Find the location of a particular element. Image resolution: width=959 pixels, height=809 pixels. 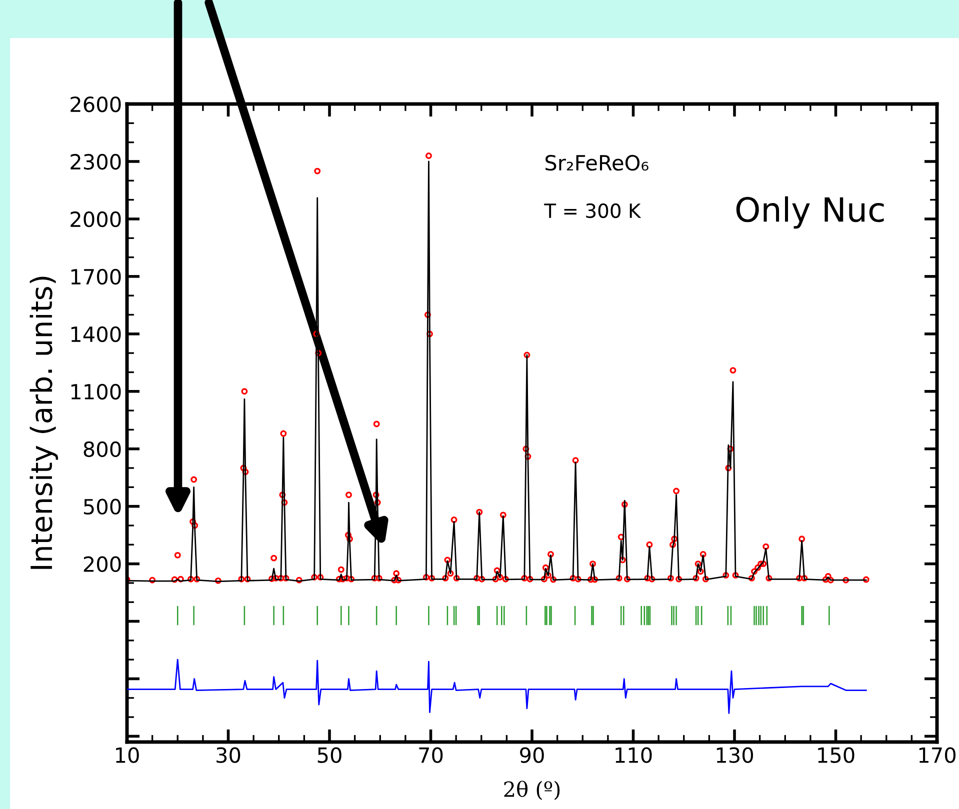

y-tick-label: 500 is located at coordinates (102, 506).